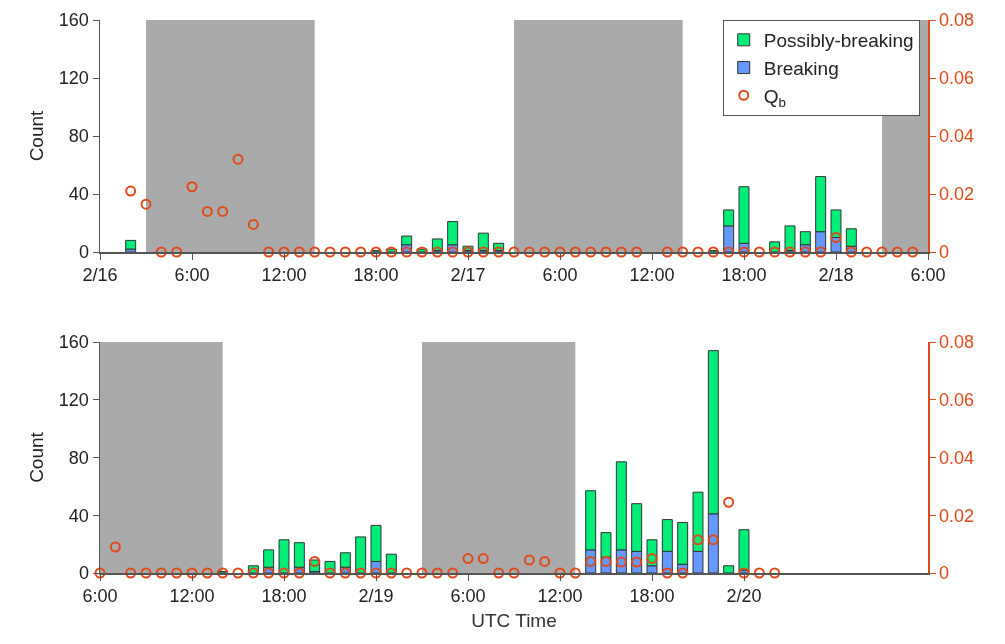 This screenshot has height=644, width=1005. I want to click on x-tick-label: 2/19, so click(376, 596).